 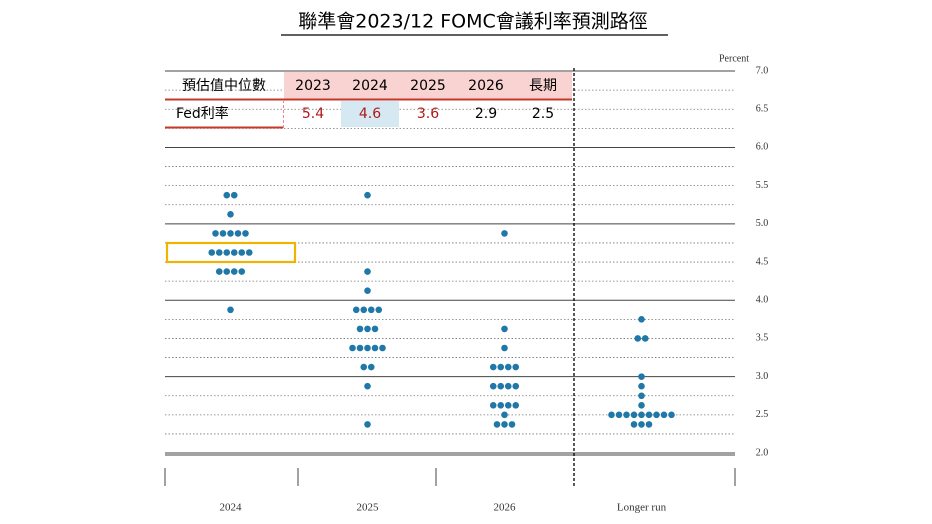 I want to click on x-tick-label: 2026, so click(x=505, y=508).